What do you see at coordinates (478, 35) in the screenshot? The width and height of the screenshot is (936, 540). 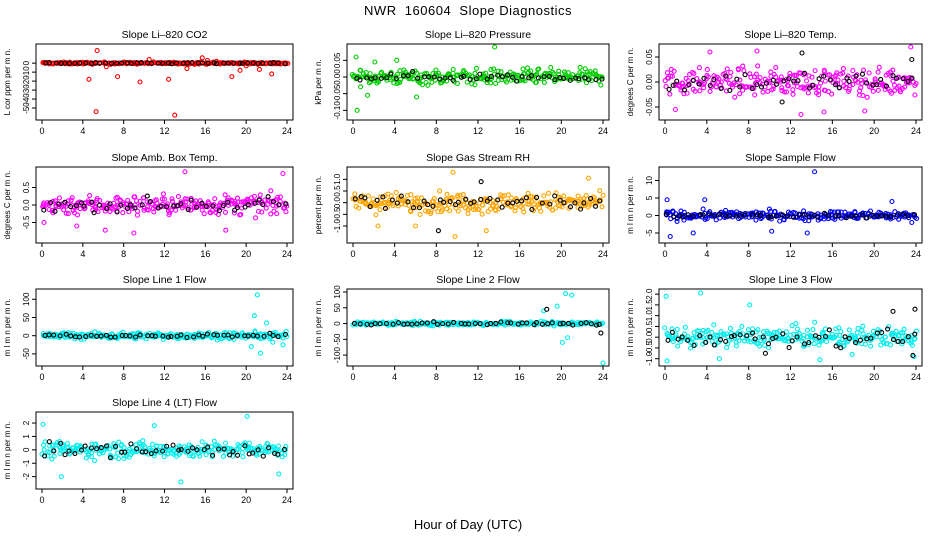 I see `panel-2-title: Slope Li–820 Pressure` at bounding box center [478, 35].